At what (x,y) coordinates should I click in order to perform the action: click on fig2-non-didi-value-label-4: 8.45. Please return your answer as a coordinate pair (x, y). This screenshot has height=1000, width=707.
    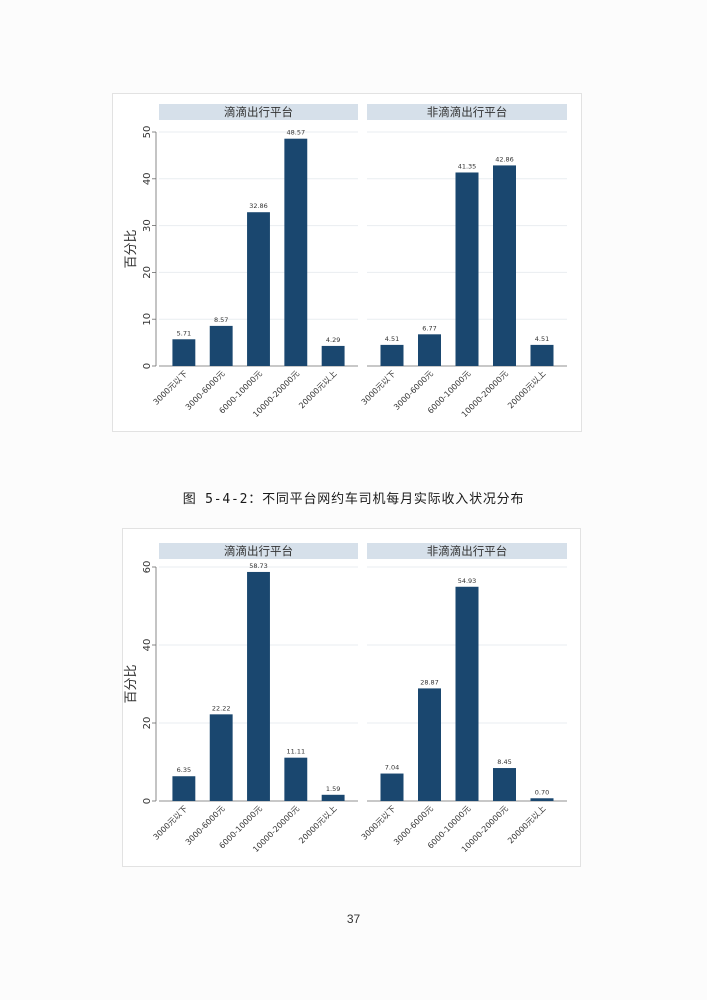
    Looking at the image, I should click on (504, 762).